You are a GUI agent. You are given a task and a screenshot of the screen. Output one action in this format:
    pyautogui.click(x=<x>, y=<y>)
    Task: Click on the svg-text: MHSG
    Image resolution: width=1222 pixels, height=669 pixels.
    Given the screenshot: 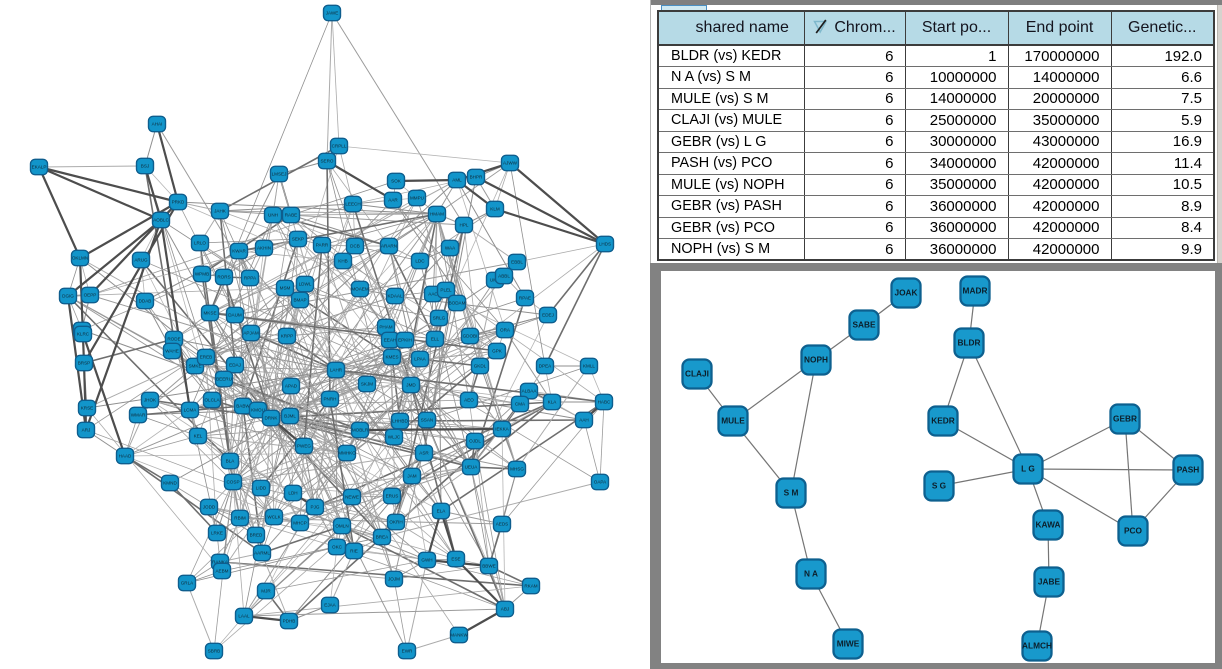 What is the action you would take?
    pyautogui.click(x=517, y=469)
    